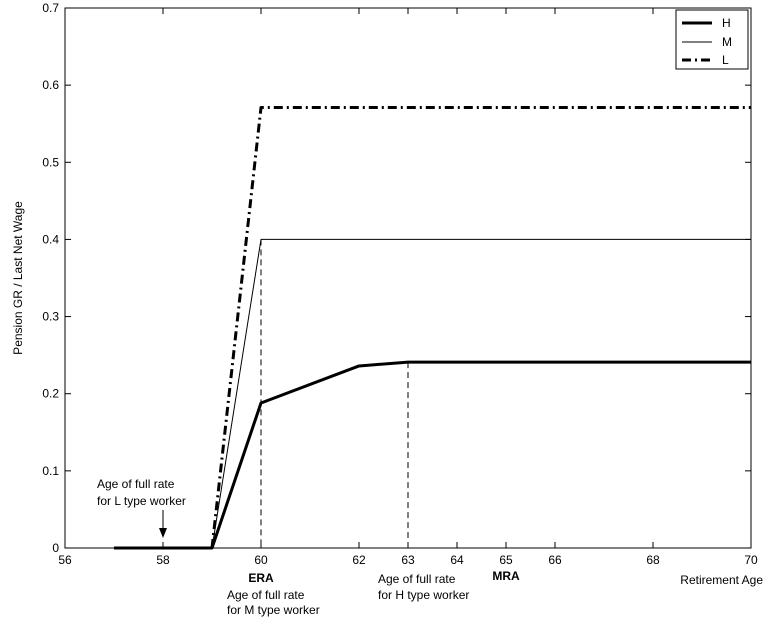 This screenshot has width=763, height=621. I want to click on h-type-annotation-line1: Age of full rate, so click(417, 579).